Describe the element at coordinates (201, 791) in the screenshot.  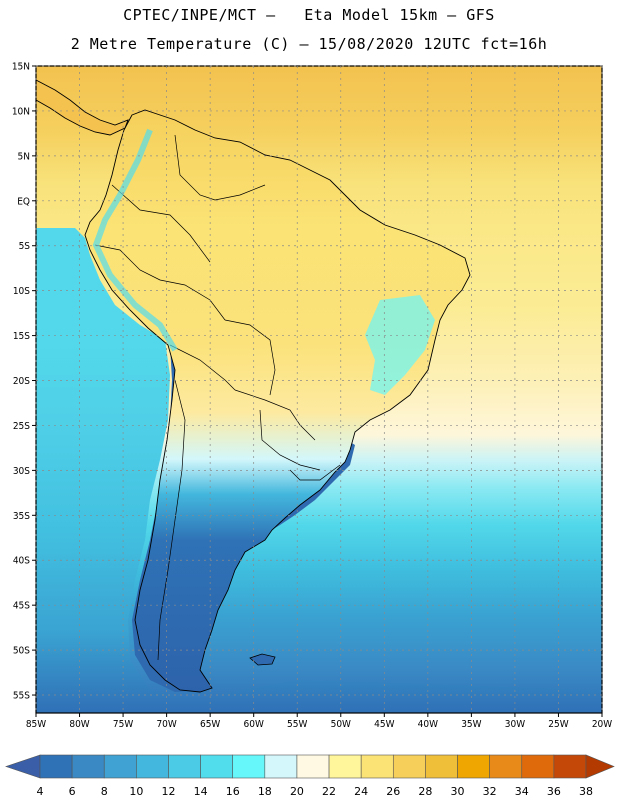
I see `colorbar-label: 14` at that location.